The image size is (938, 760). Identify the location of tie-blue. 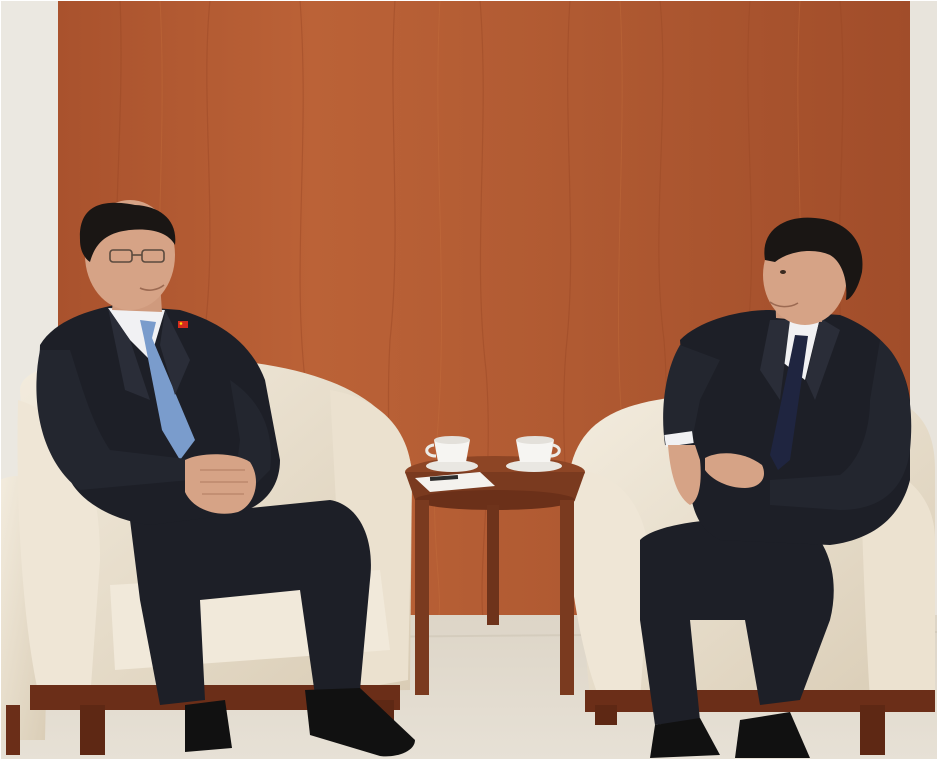
(167, 390).